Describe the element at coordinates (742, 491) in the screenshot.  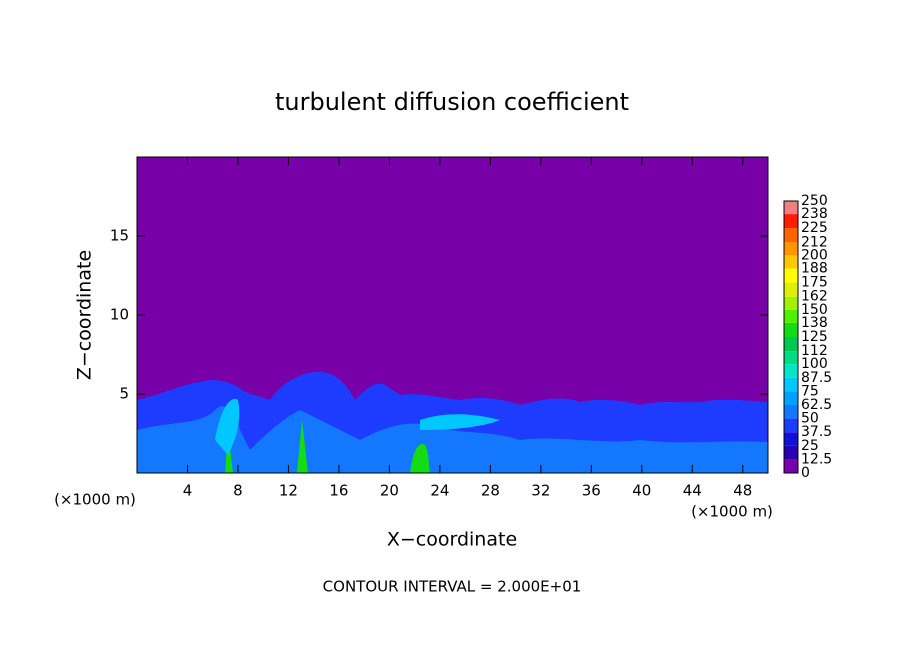
I see `x-tick-label: 48` at that location.